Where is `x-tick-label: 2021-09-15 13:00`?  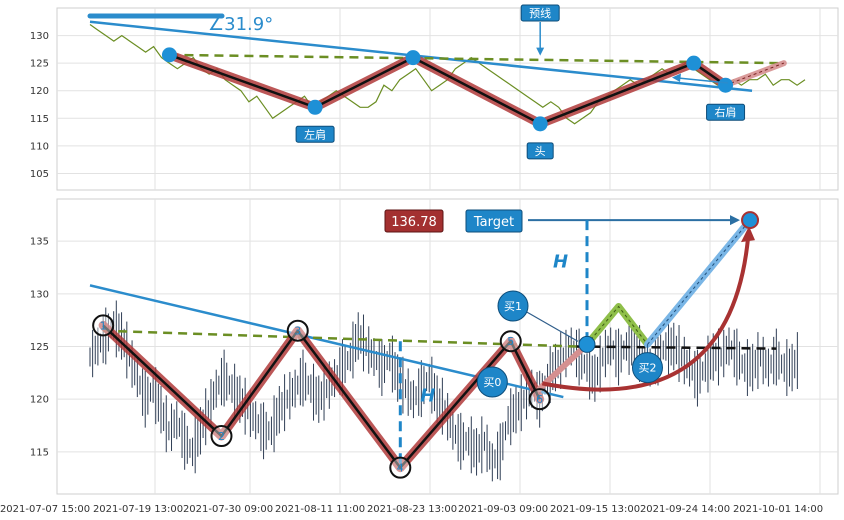 x-tick-label: 2021-09-15 13:00 is located at coordinates (595, 509).